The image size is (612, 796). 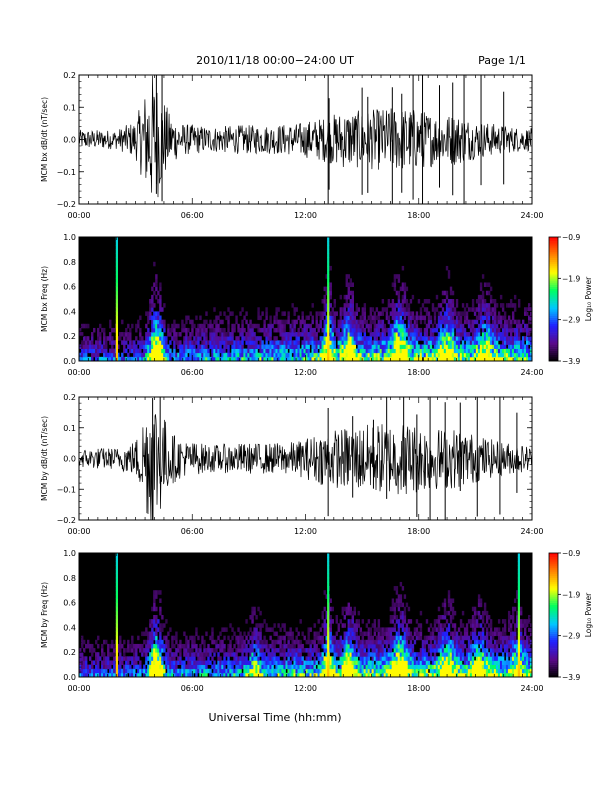 I want to click on spectrogram-vertical-line, so click(x=328, y=299).